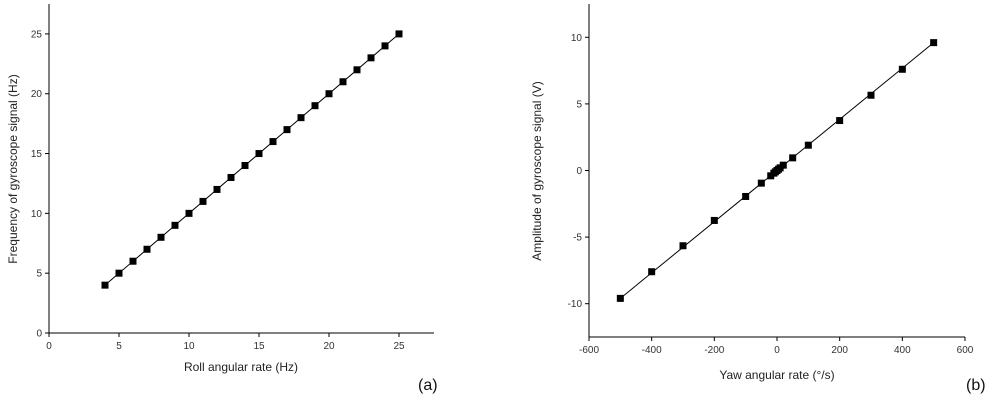 The height and width of the screenshot is (402, 1000). I want to click on x-tick-label: 5, so click(119, 346).